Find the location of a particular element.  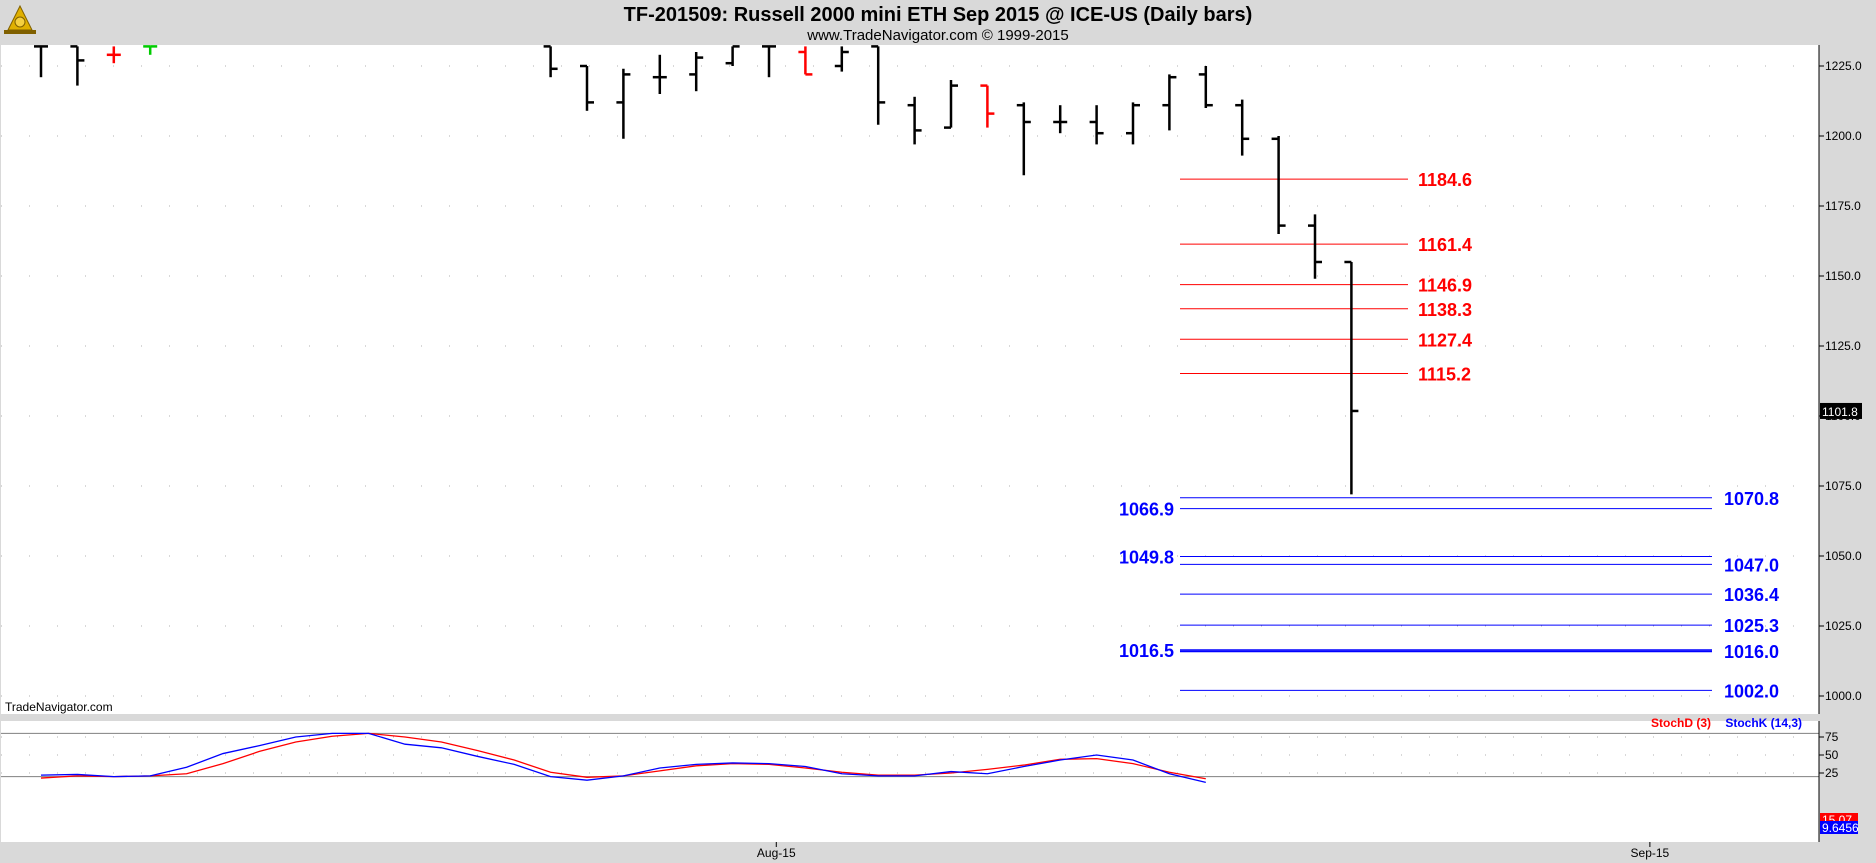

logo is located at coordinates (20, 19).